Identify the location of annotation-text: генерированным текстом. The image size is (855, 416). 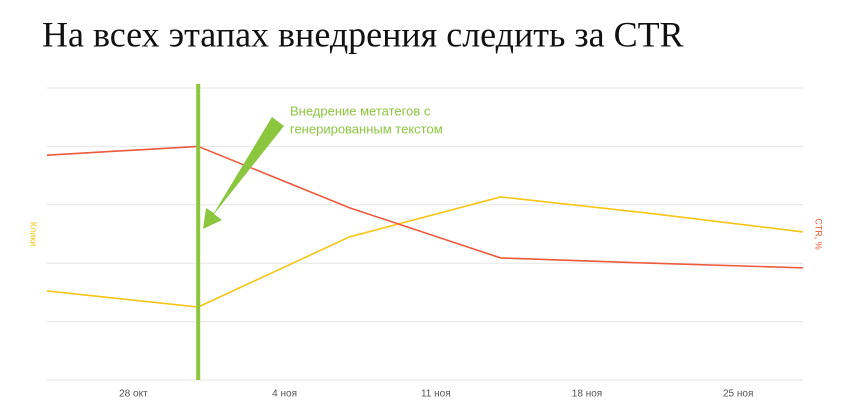
(366, 128).